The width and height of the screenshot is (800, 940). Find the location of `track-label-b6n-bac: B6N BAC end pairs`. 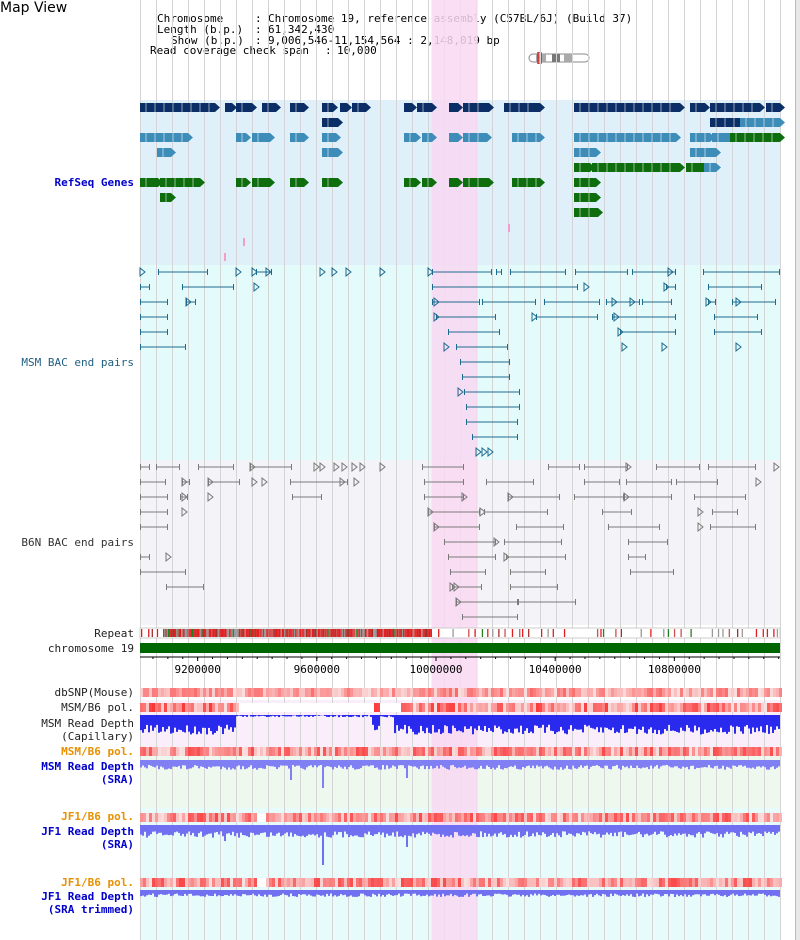

track-label-b6n-bac: B6N BAC end pairs is located at coordinates (77, 542).